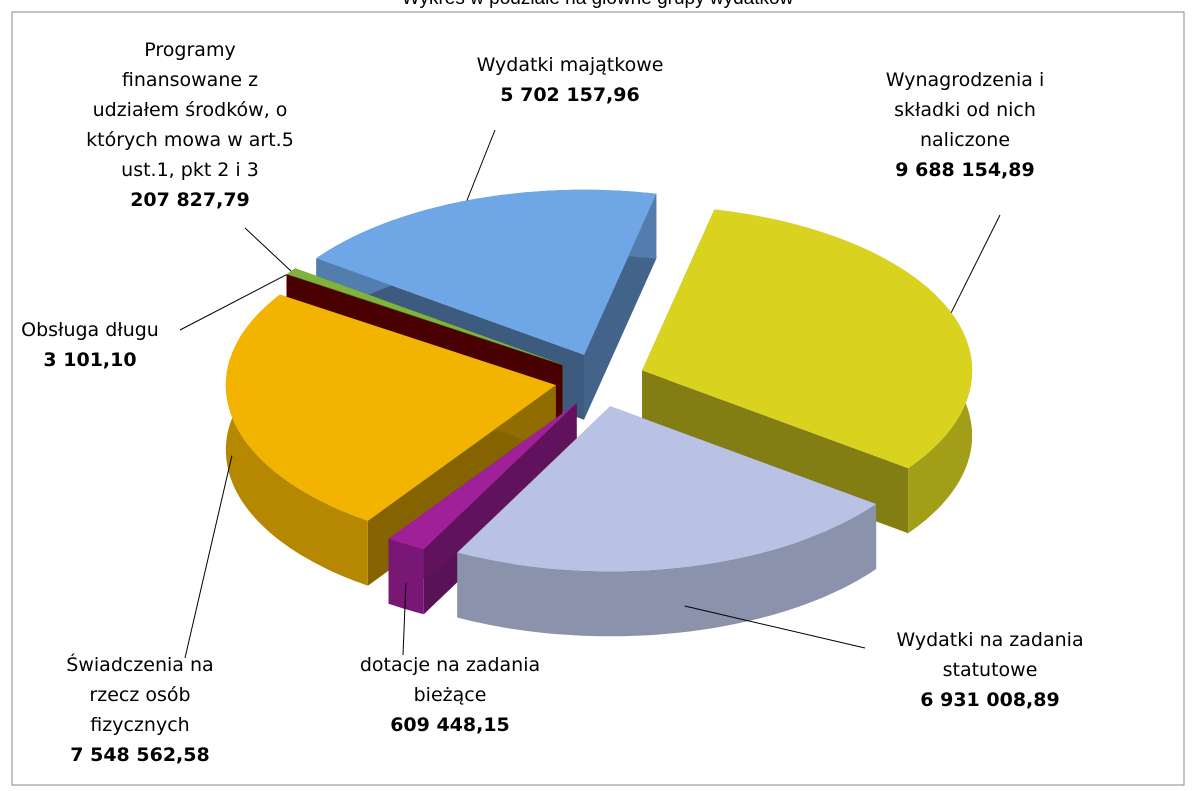  Describe the element at coordinates (140, 695) in the screenshot. I see `category-label: Świadczenia na rzecz osób fizycznych` at that location.